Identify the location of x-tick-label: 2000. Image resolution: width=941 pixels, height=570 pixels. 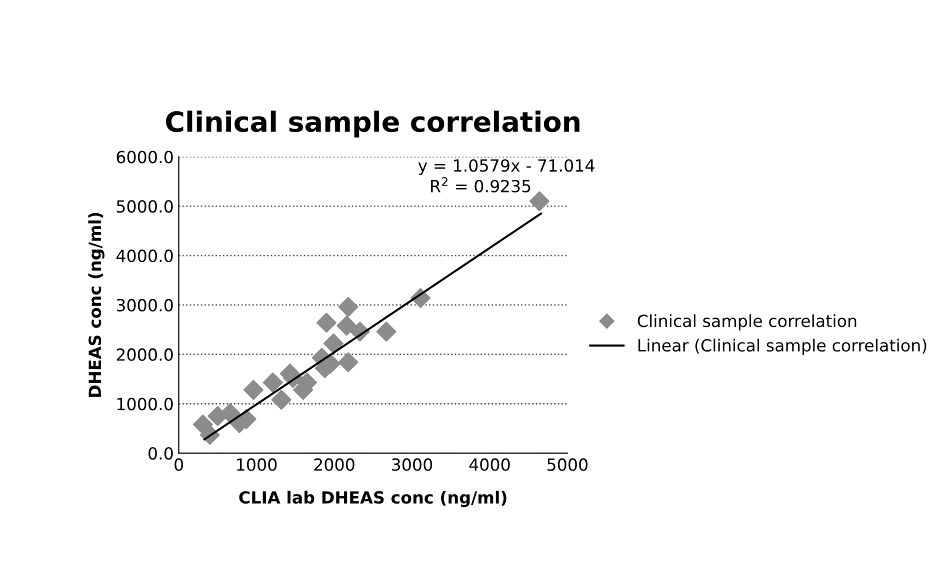
(334, 464).